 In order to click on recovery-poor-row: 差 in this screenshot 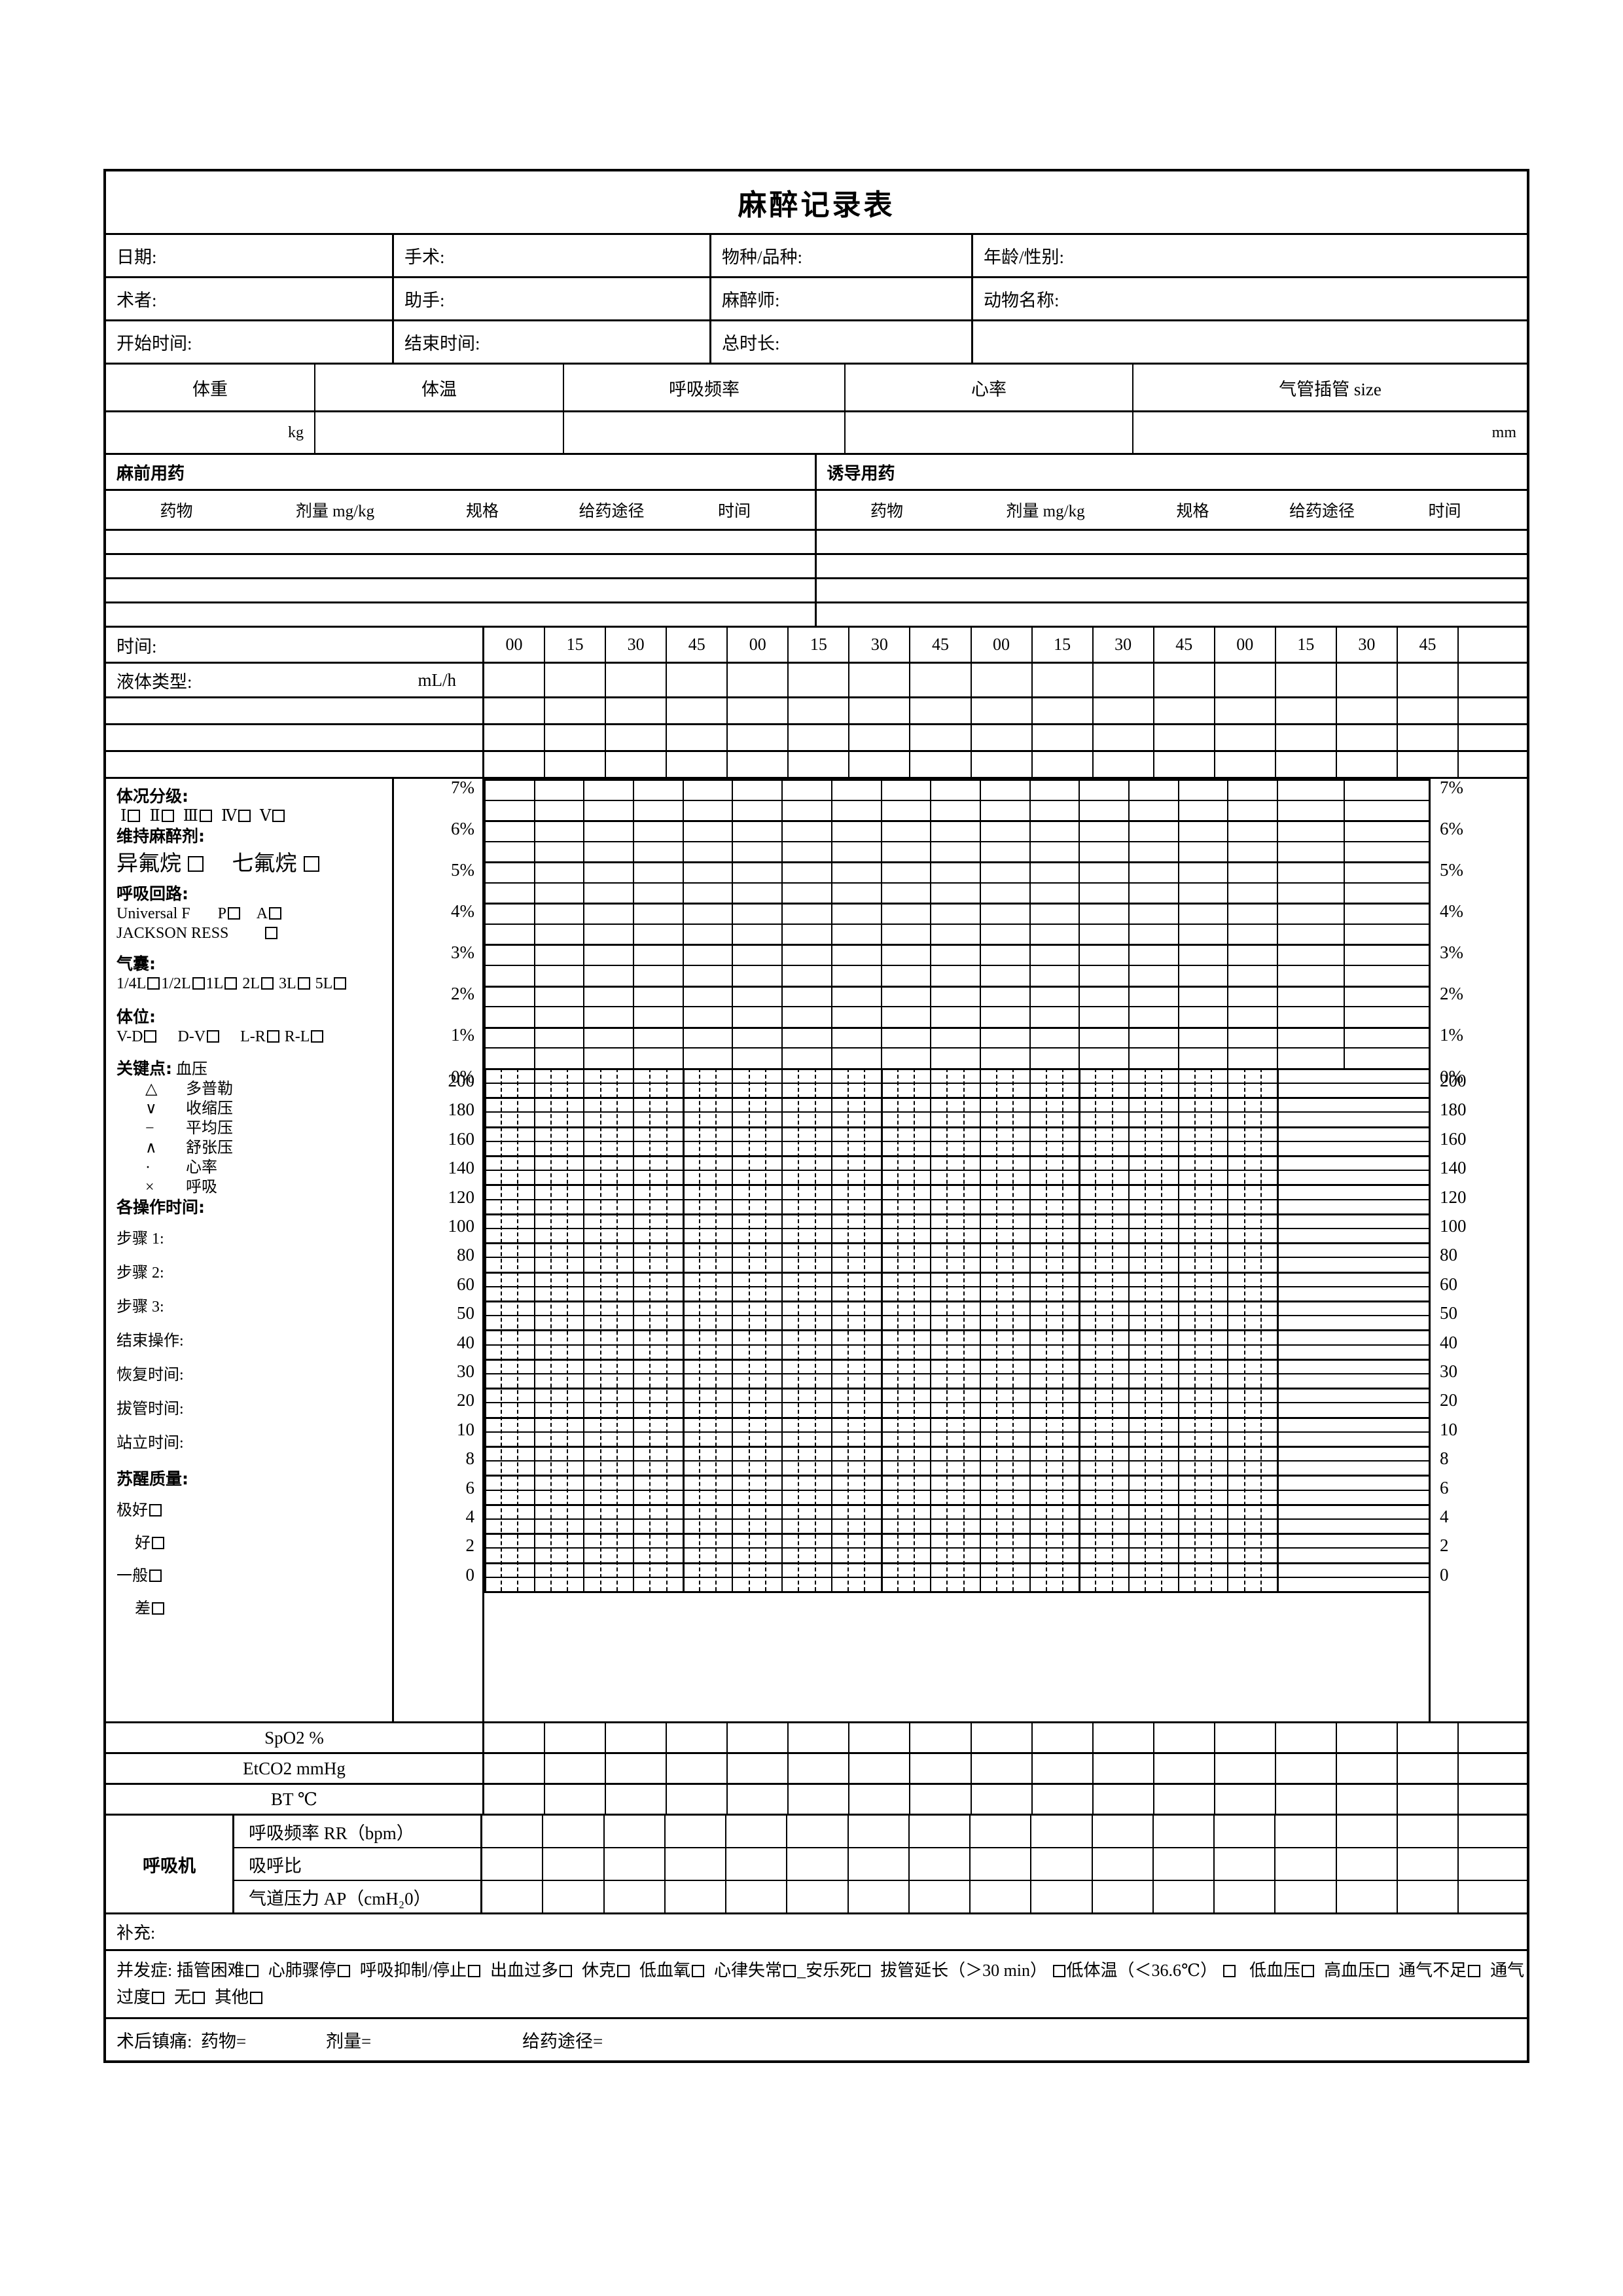, I will do `click(254, 1609)`.